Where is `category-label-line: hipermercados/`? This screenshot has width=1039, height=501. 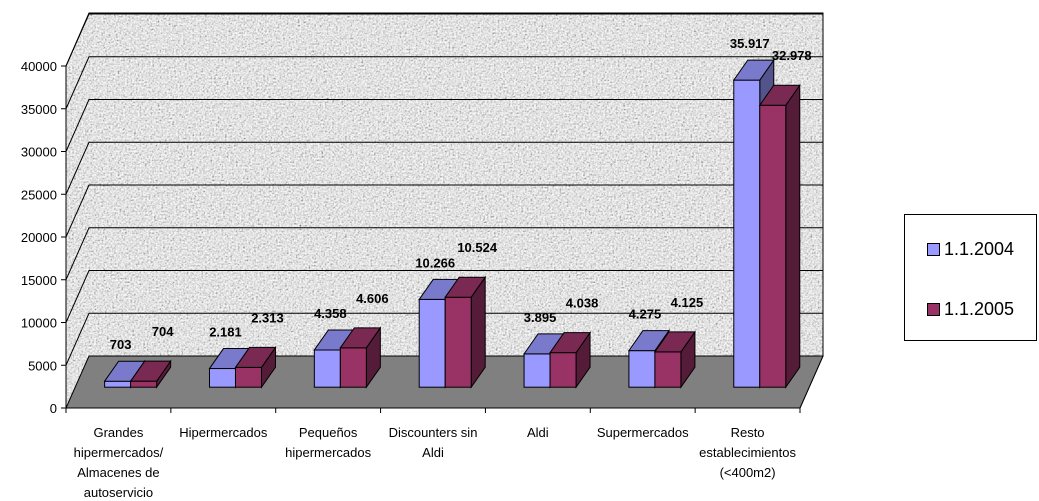 category-label-line: hipermercados/ is located at coordinates (119, 452).